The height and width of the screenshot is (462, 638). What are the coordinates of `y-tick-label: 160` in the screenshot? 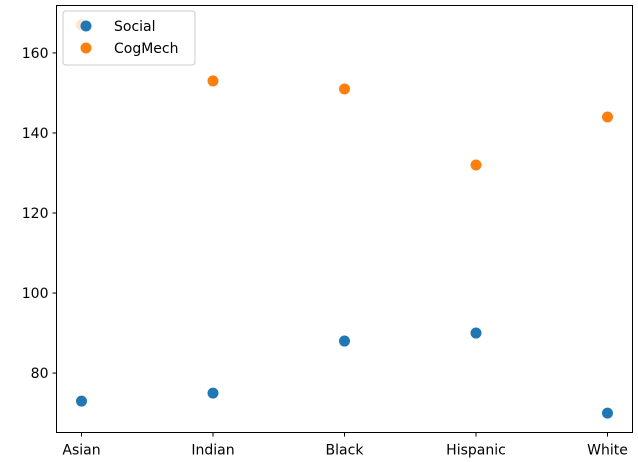 It's located at (35, 54).